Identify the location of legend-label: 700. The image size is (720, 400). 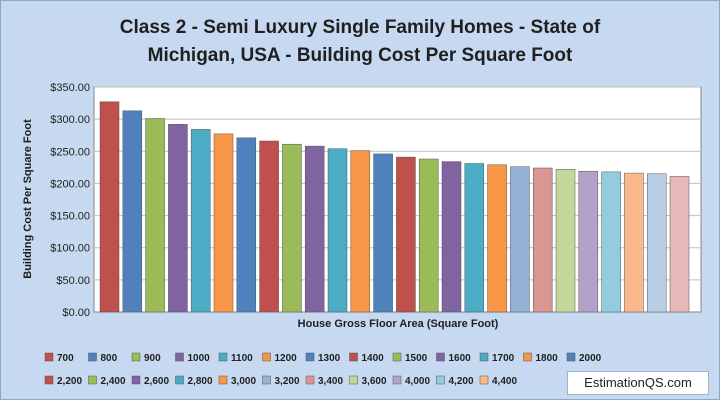
(65, 358).